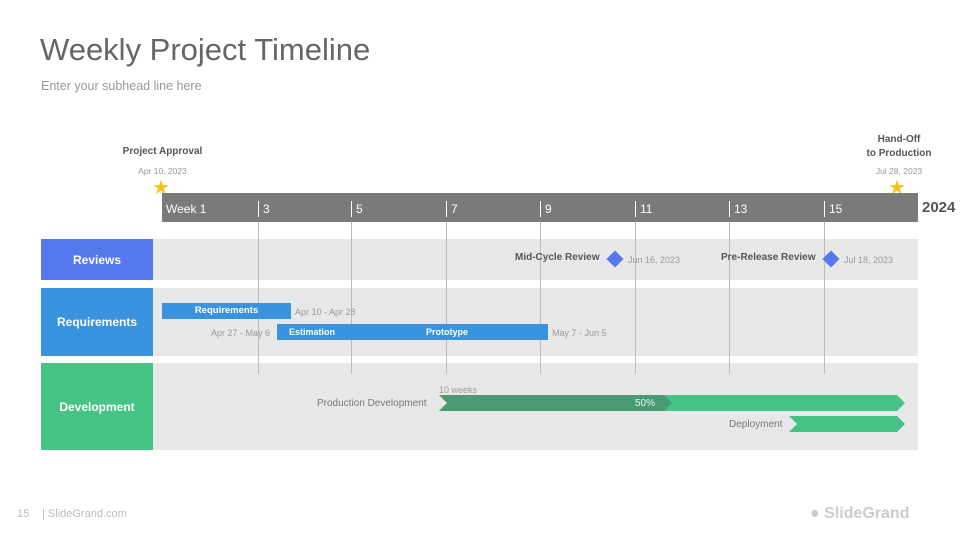 The image size is (960, 540). What do you see at coordinates (899, 139) in the screenshot?
I see `milestone-label: Hand-Off` at bounding box center [899, 139].